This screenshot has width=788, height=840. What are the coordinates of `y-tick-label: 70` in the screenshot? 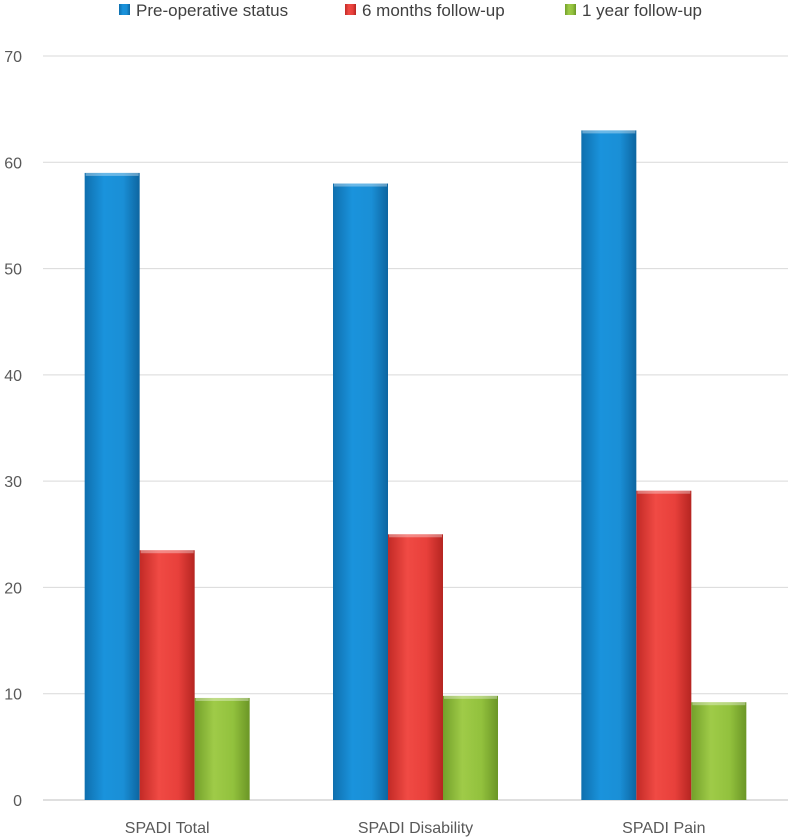 It's located at (13, 57).